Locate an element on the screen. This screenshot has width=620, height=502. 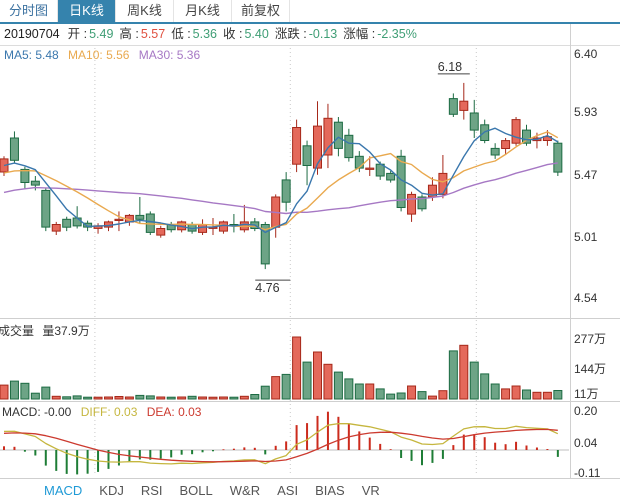
change-pct-value: -2.35% is located at coordinates (397, 34).